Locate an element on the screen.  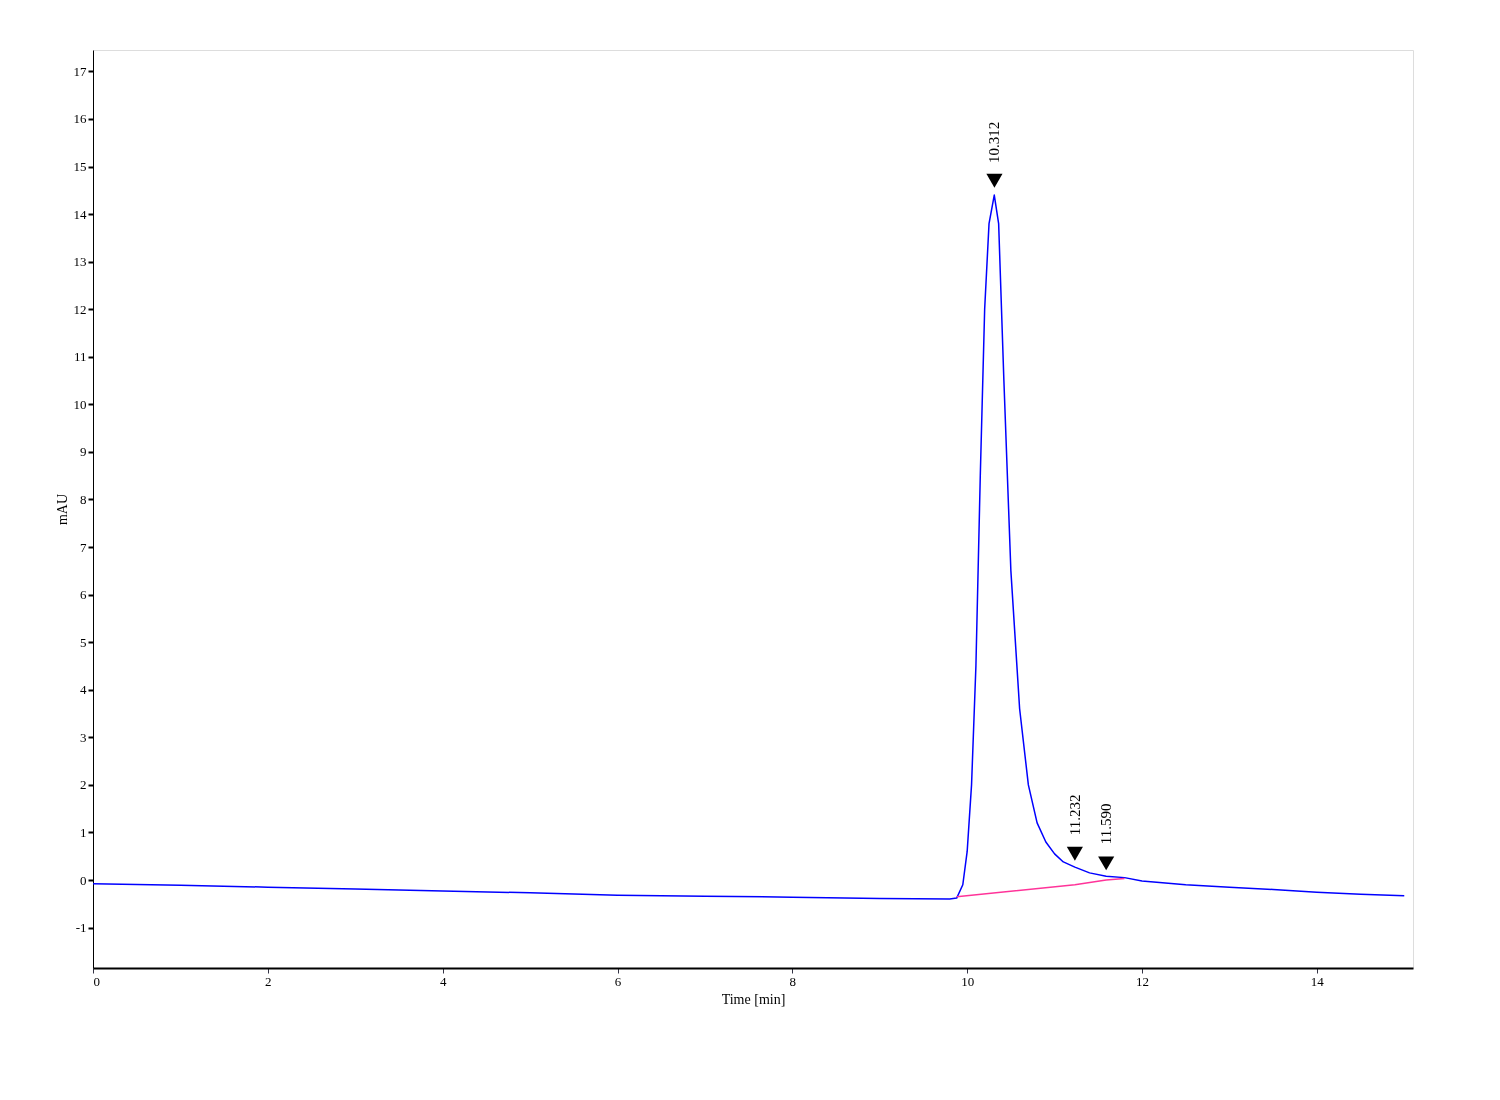
y-tick-label: -1 is located at coordinates (81, 928).